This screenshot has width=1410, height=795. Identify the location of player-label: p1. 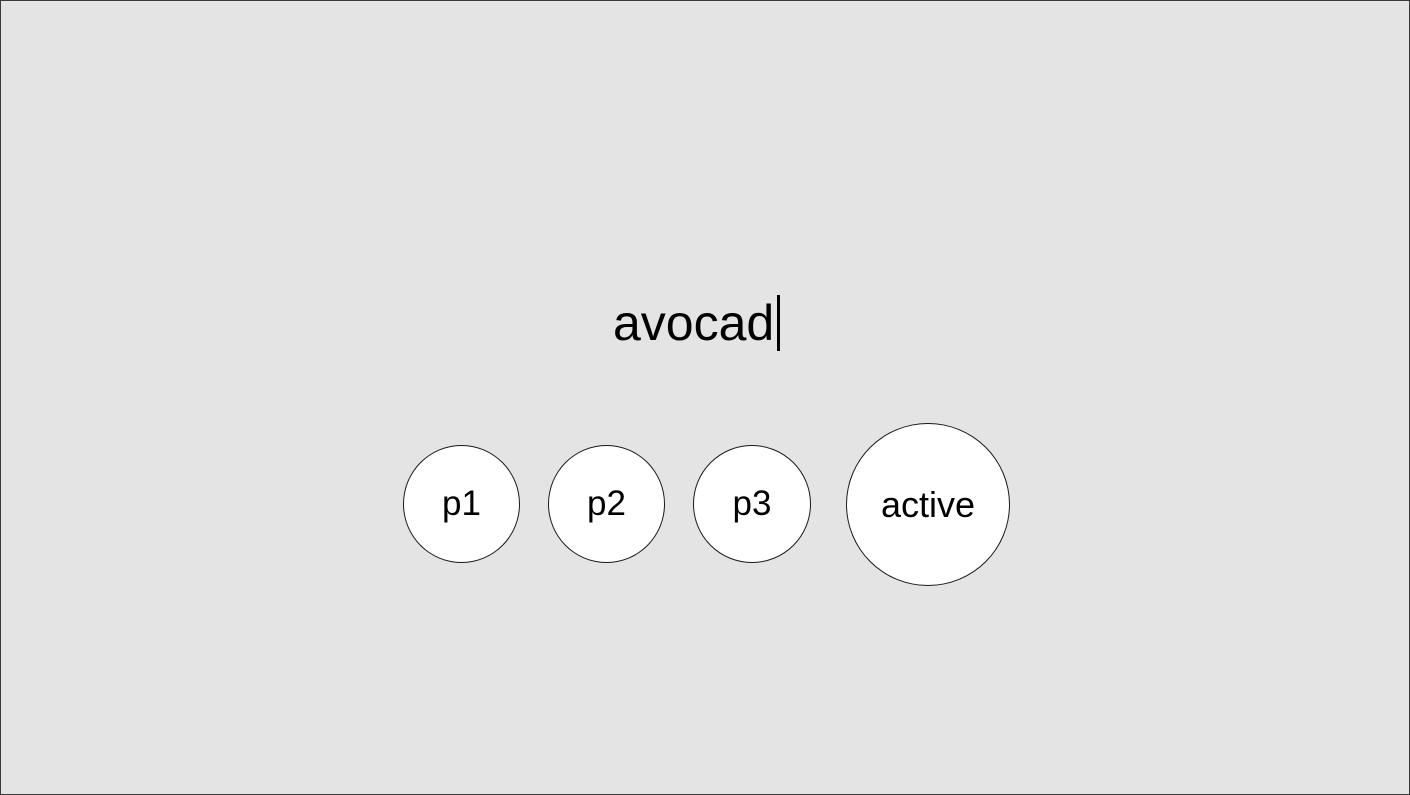
(461, 503).